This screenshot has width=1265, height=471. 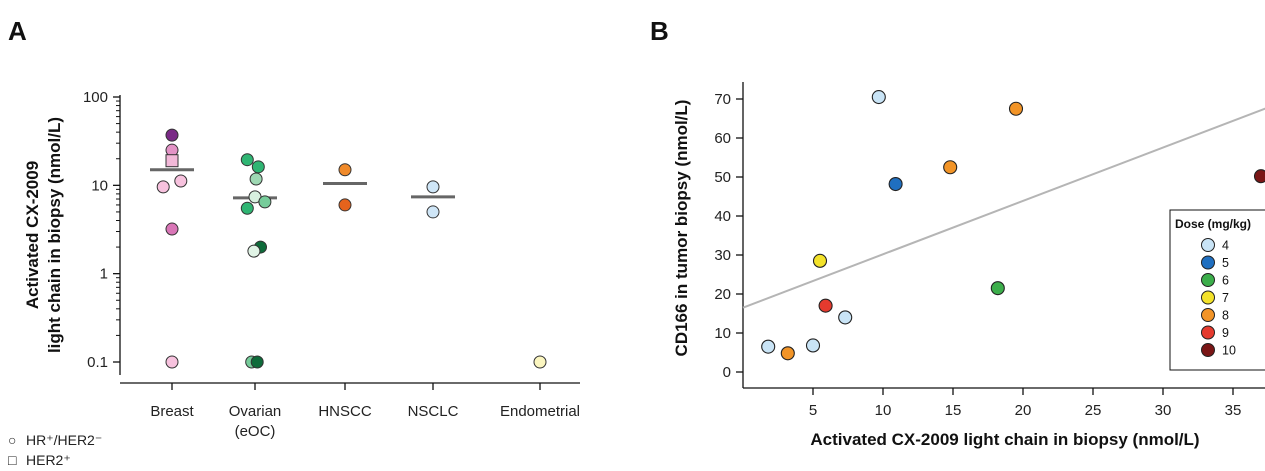 I want to click on b-x-tick-label: 5, so click(x=813, y=410).